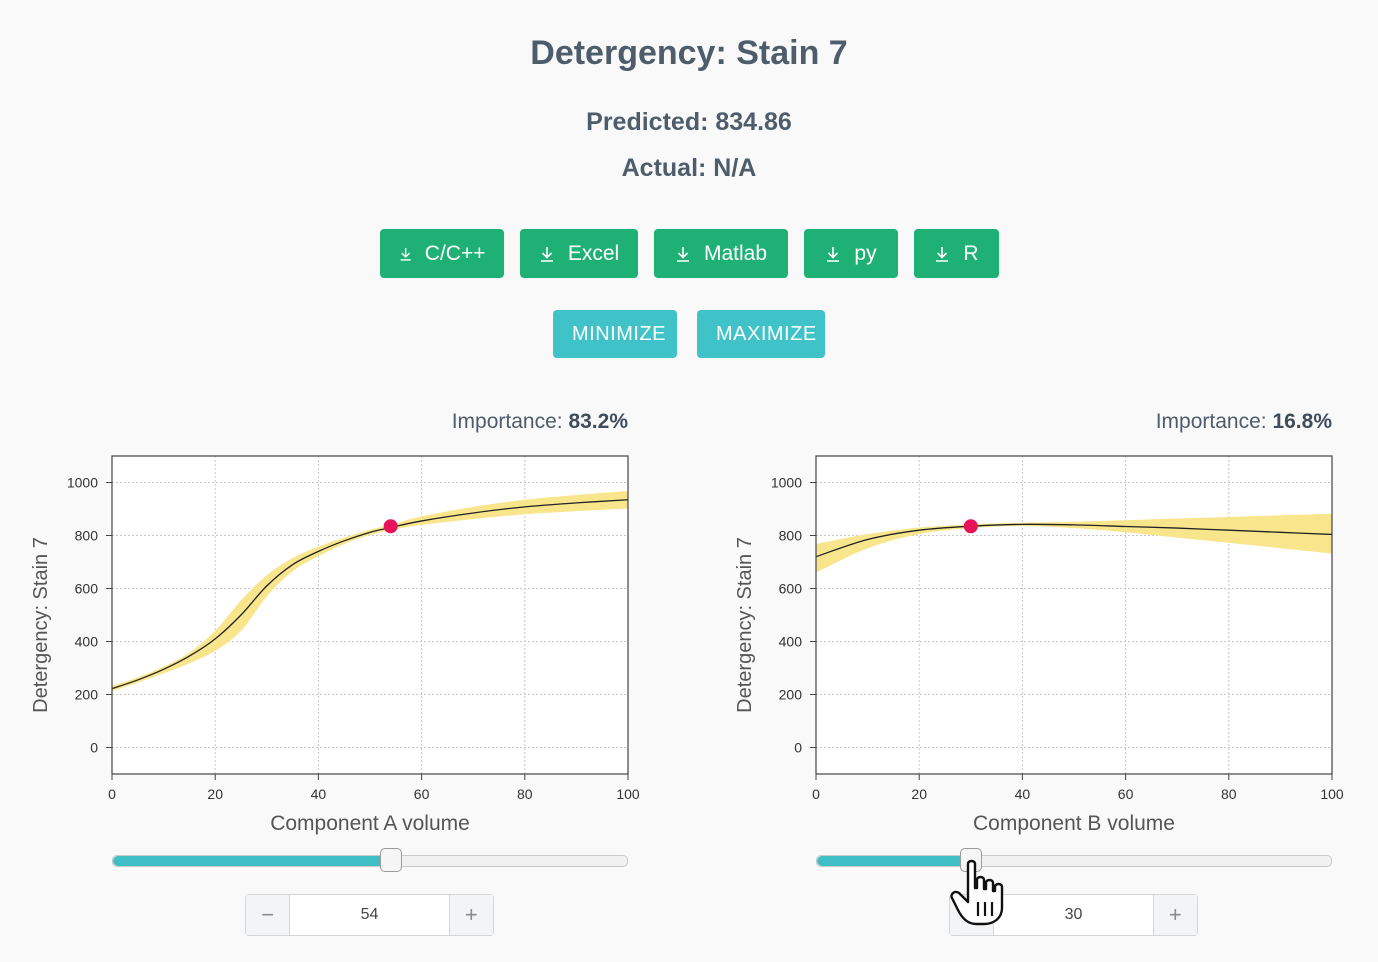 This screenshot has height=962, width=1378. What do you see at coordinates (689, 334) in the screenshot?
I see `optimize-buttons: MINIMIZE MAXIMIZE` at bounding box center [689, 334].